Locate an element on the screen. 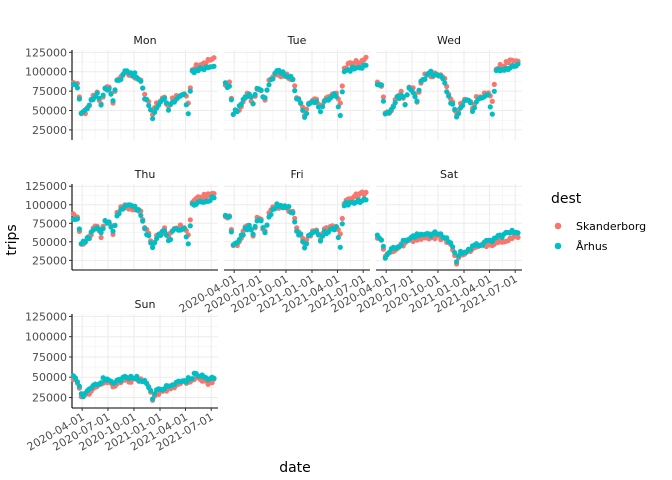 This screenshot has width=672, height=480. legend-label-skanderborg: Skanderborg is located at coordinates (611, 226).